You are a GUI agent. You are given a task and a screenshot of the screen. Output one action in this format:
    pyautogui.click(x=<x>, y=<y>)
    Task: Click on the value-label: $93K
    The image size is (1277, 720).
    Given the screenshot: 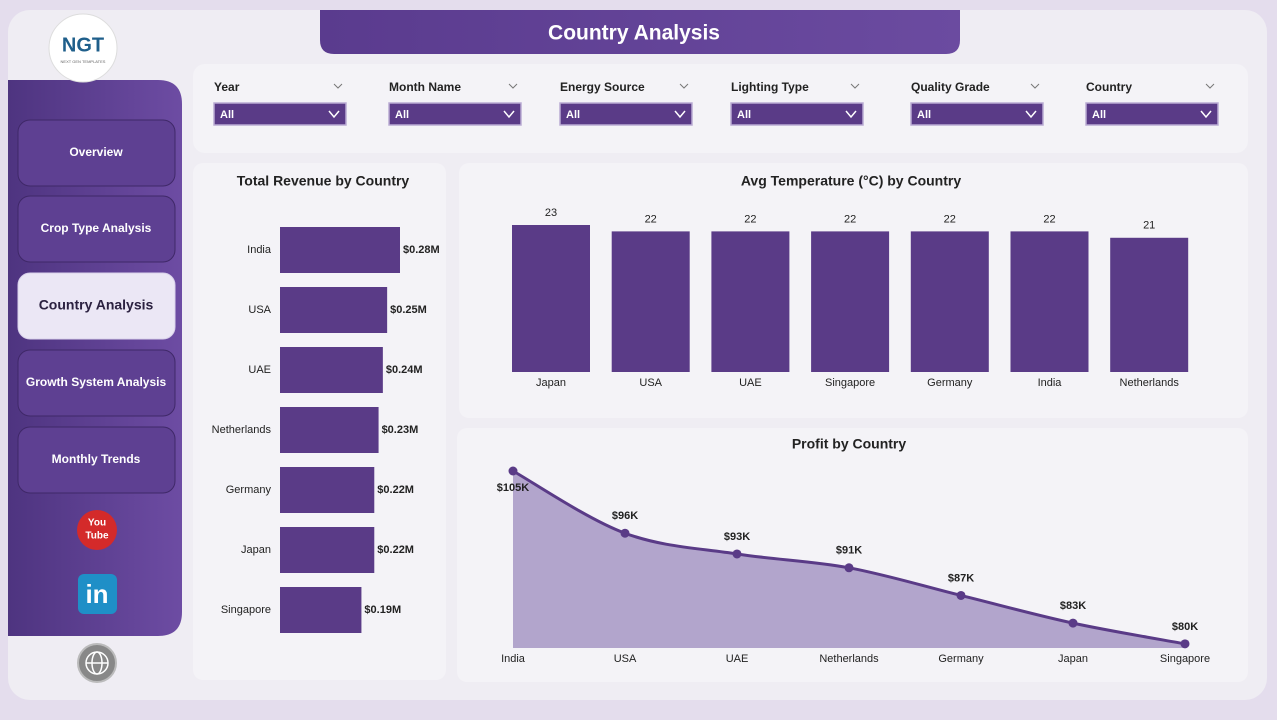 What is the action you would take?
    pyautogui.click(x=737, y=537)
    